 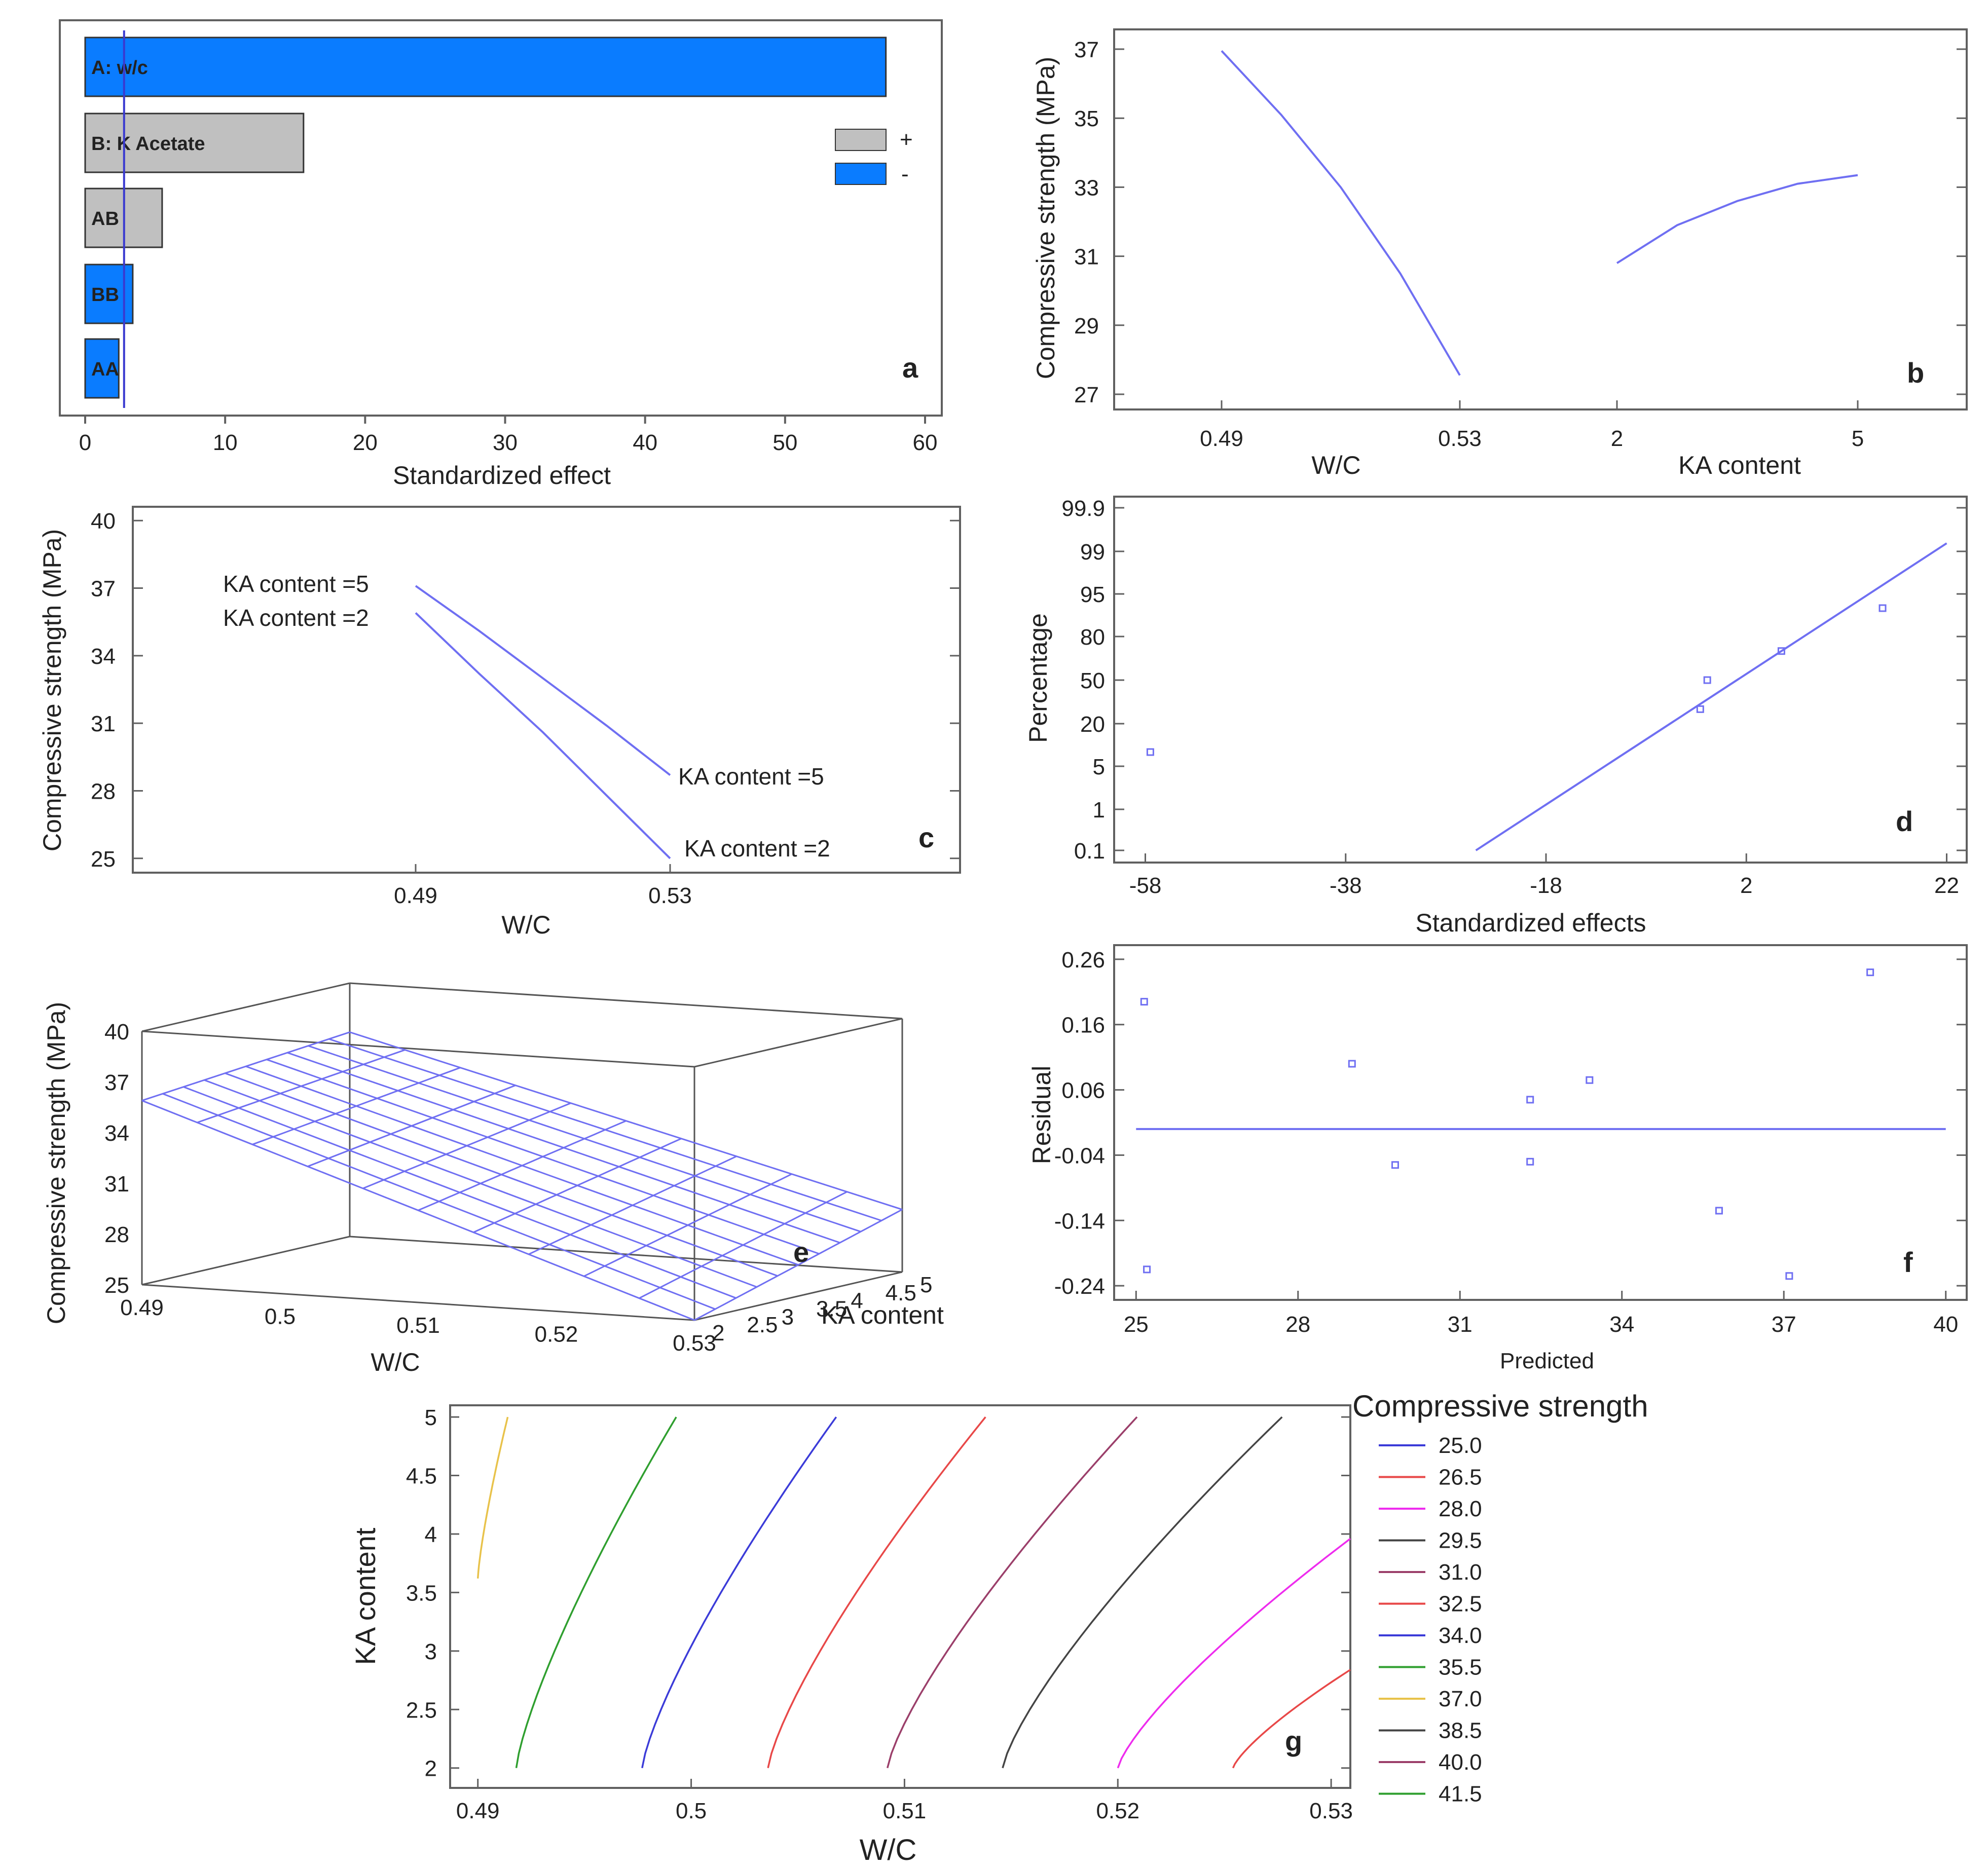 What do you see at coordinates (556, 1334) in the screenshot?
I see `x-tick-label-3: 0.52` at bounding box center [556, 1334].